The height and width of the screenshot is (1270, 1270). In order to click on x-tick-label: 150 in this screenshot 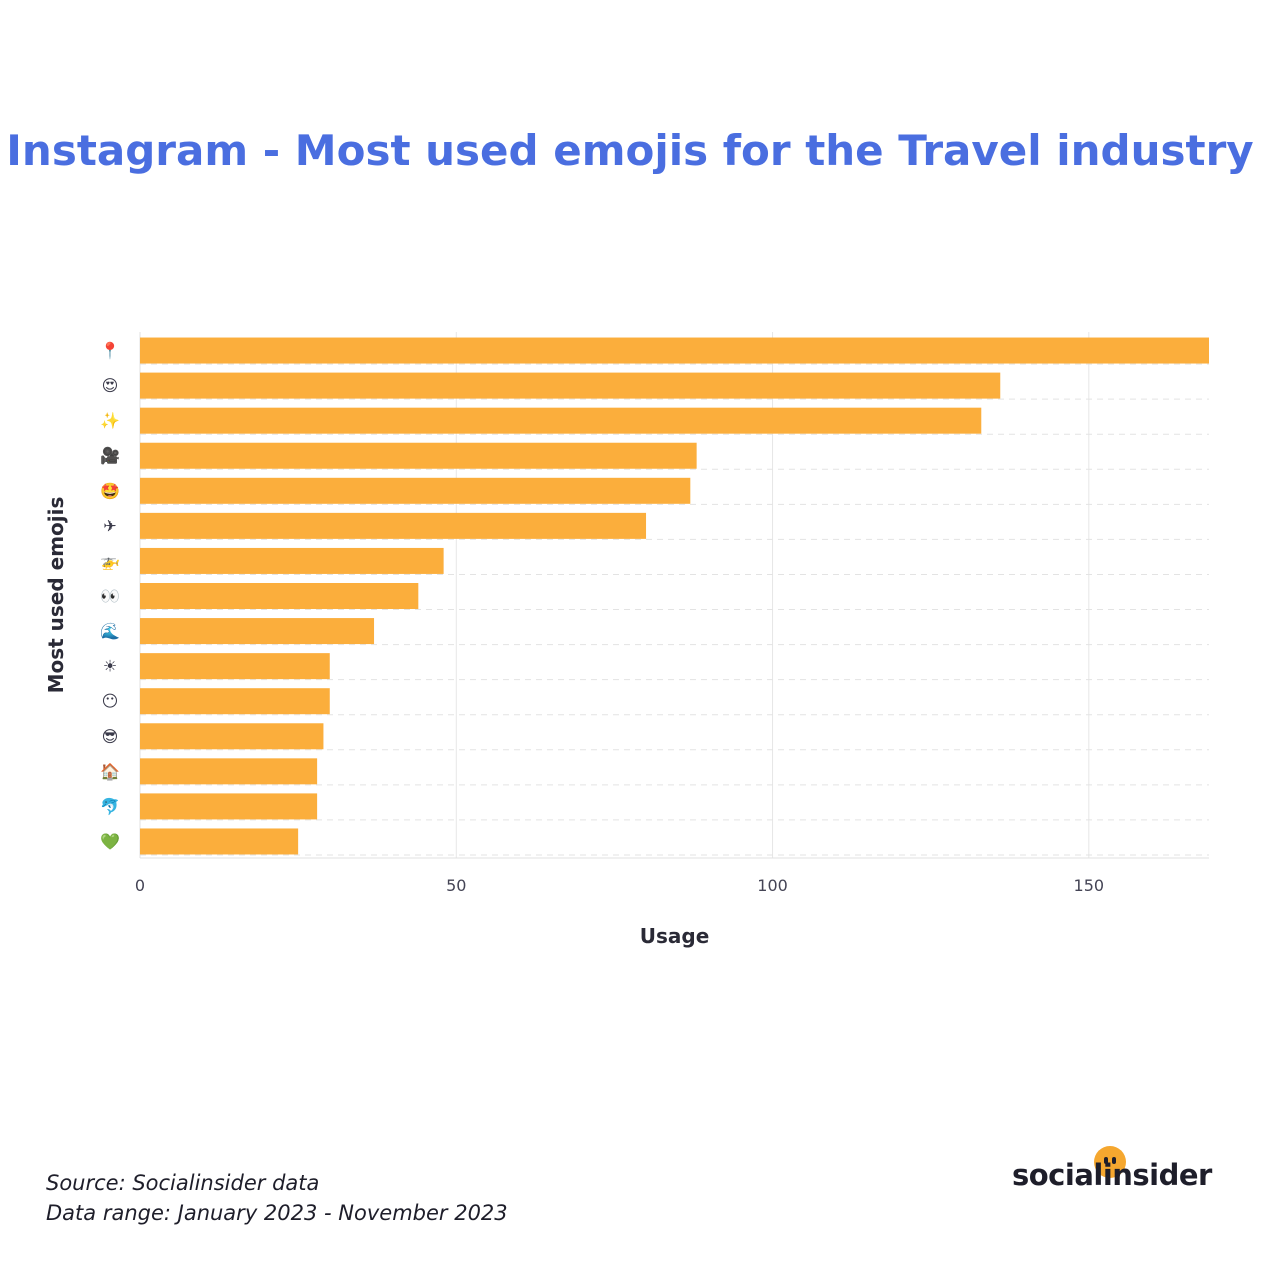, I will do `click(1089, 885)`.